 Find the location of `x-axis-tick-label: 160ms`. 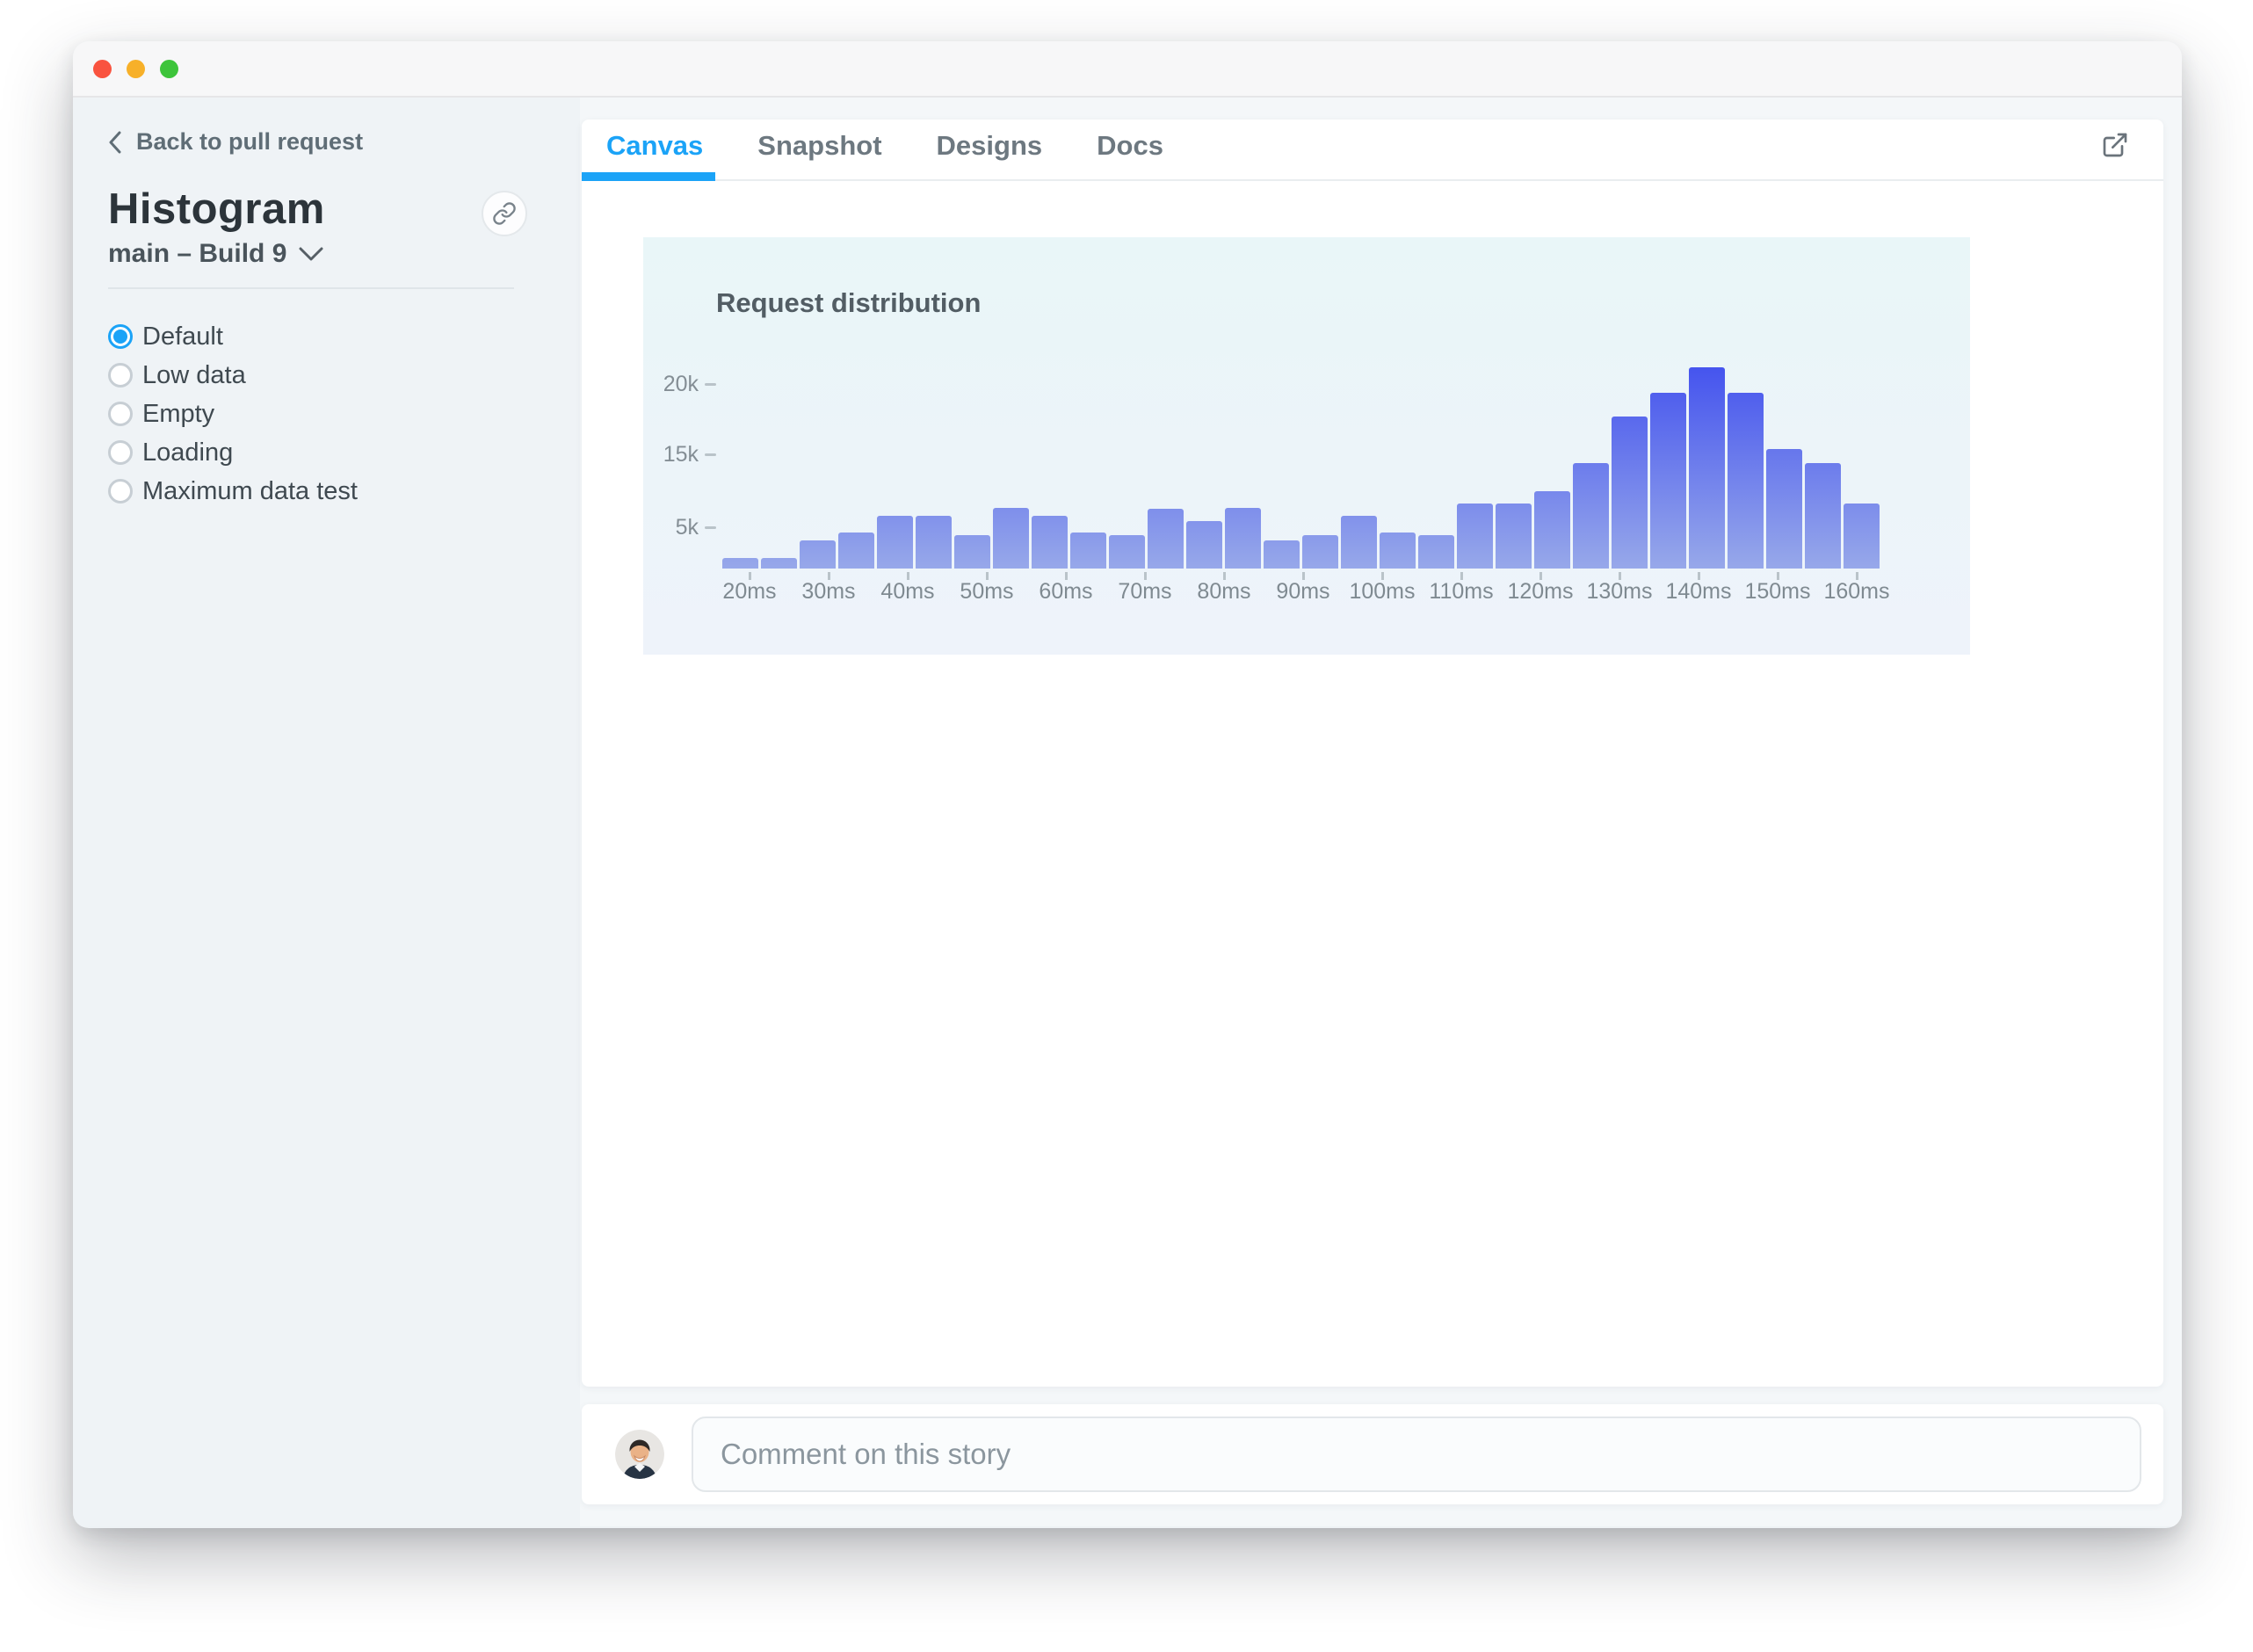

x-axis-tick-label: 160ms is located at coordinates (1856, 591).